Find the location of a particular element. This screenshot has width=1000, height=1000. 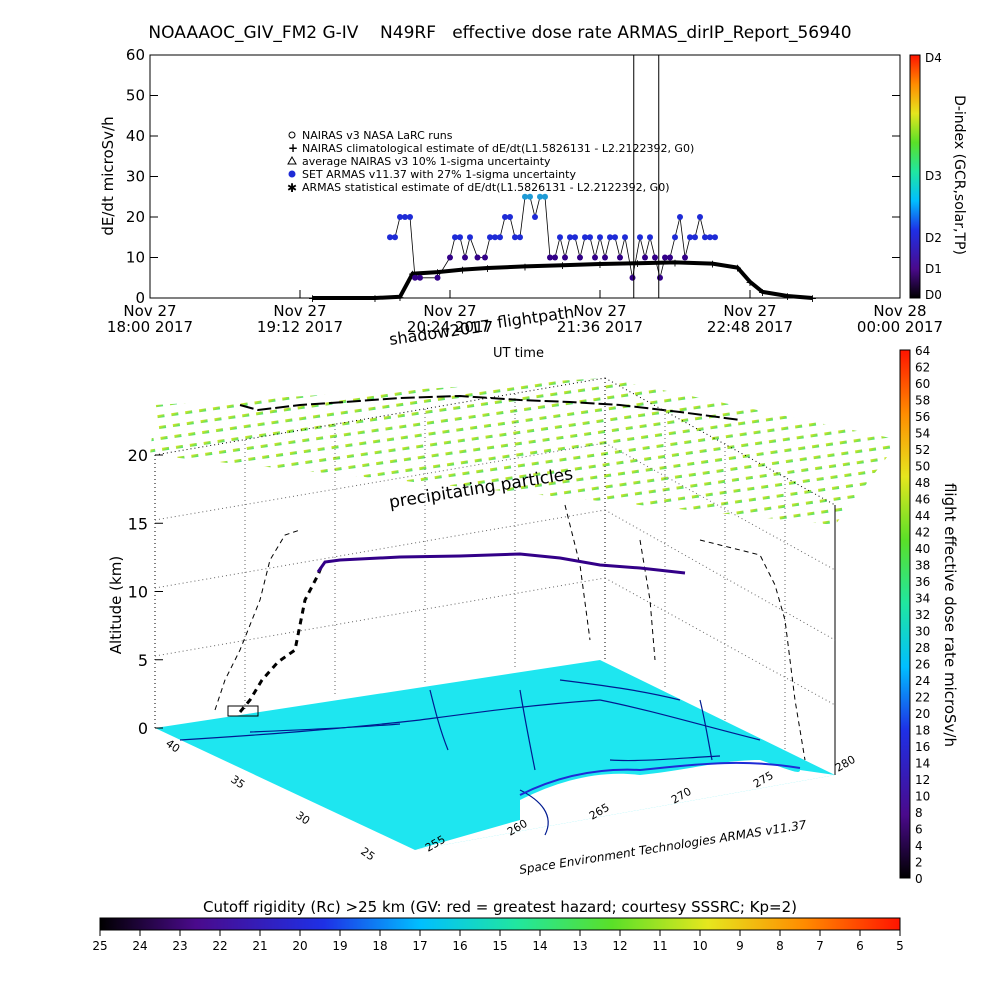

colorbar-tick-label: 10 is located at coordinates (922, 797).